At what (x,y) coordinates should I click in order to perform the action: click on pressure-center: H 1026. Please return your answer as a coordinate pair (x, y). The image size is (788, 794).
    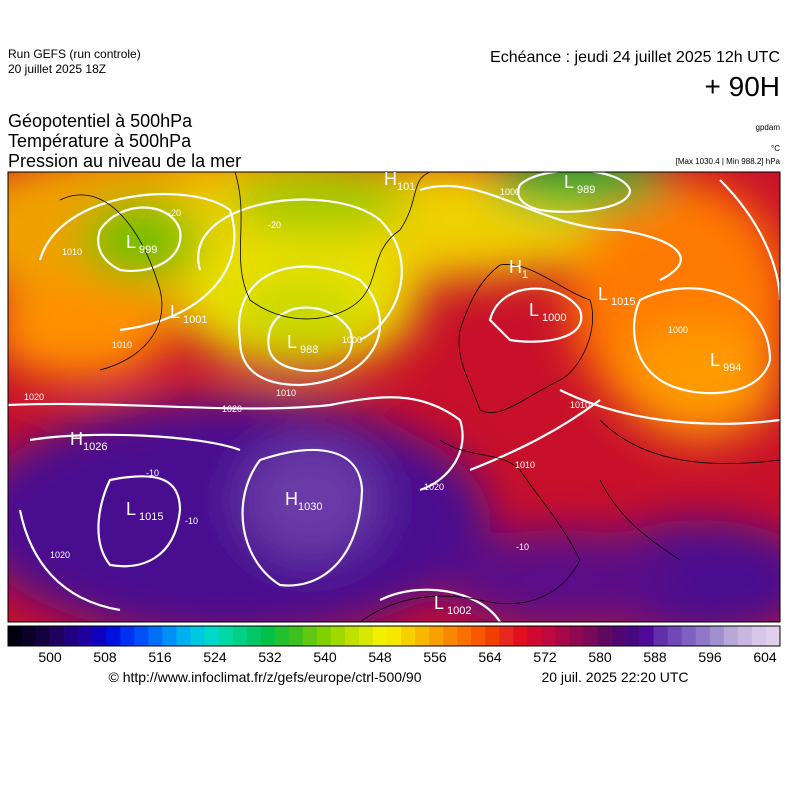
    Looking at the image, I should click on (88, 441).